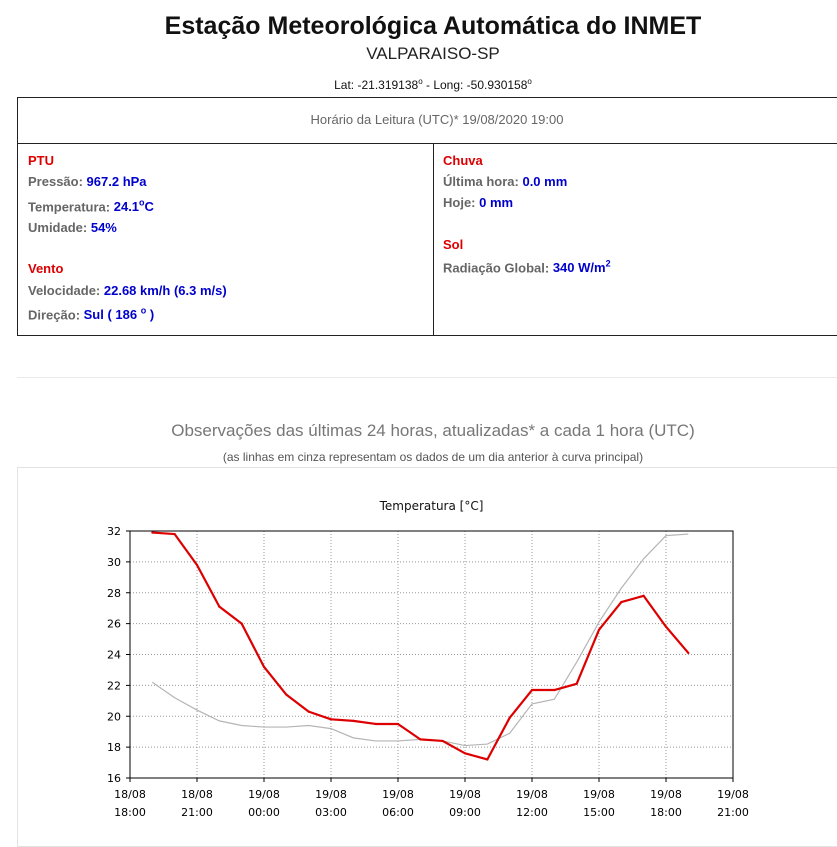 The image size is (837, 847). I want to click on wind-direction-value: Sul ( 186 o ), so click(119, 314).